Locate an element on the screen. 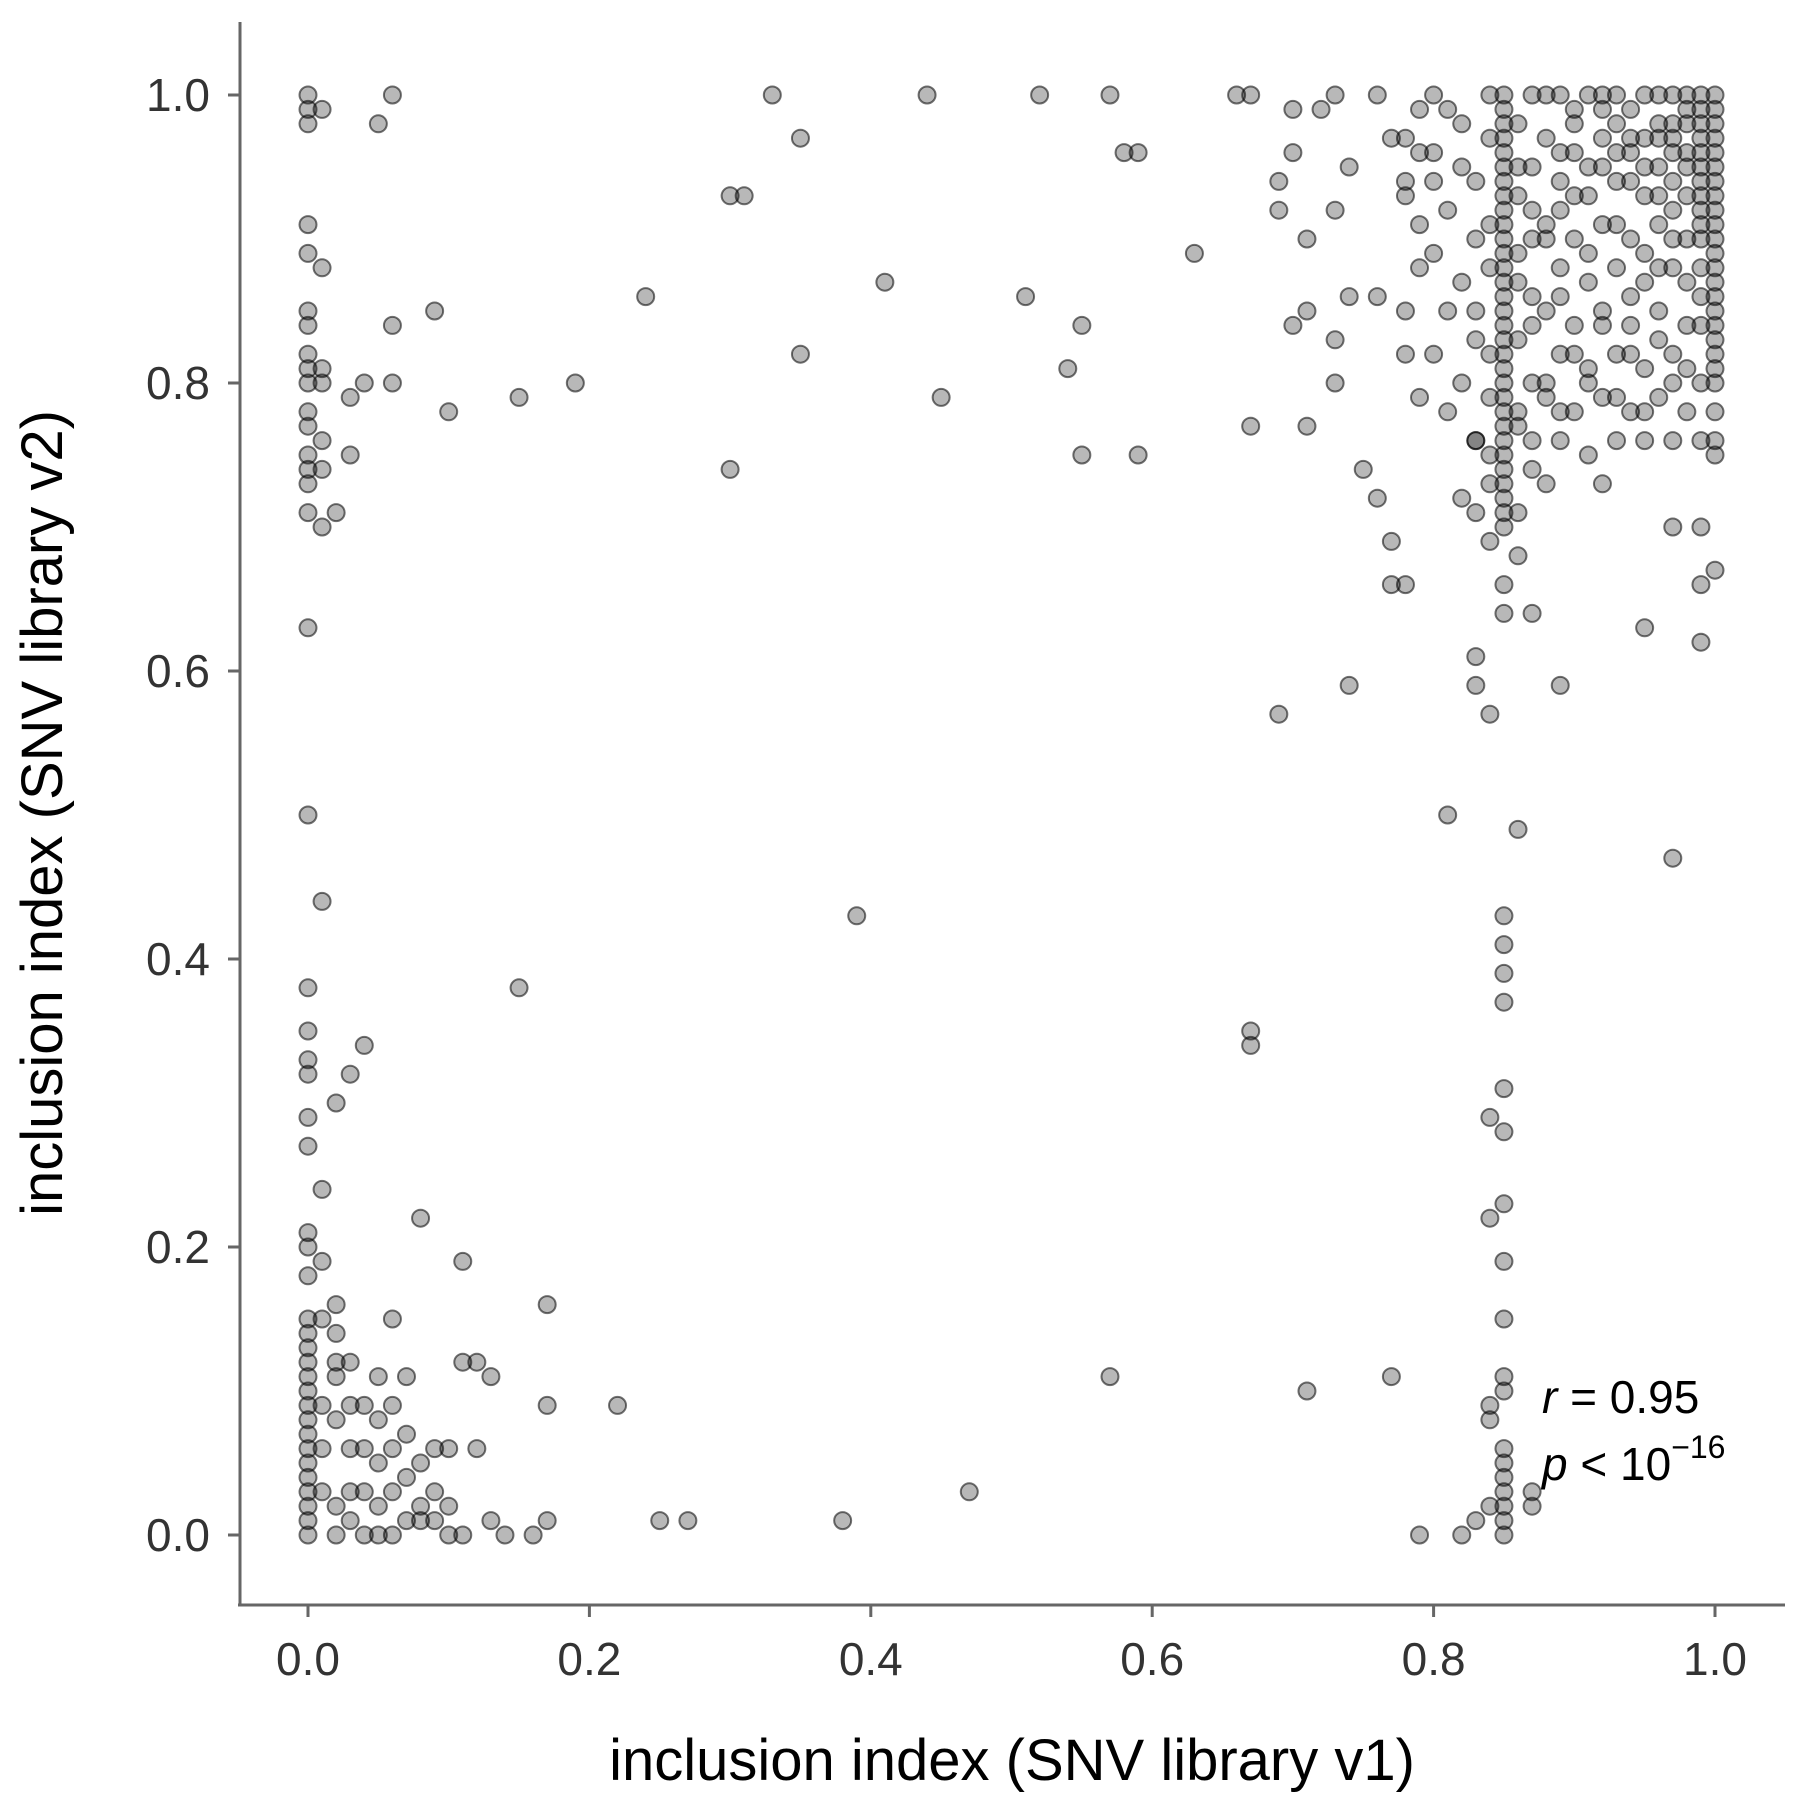 This screenshot has width=1800, height=1805. x-tick-label: 0.0 is located at coordinates (308, 1659).